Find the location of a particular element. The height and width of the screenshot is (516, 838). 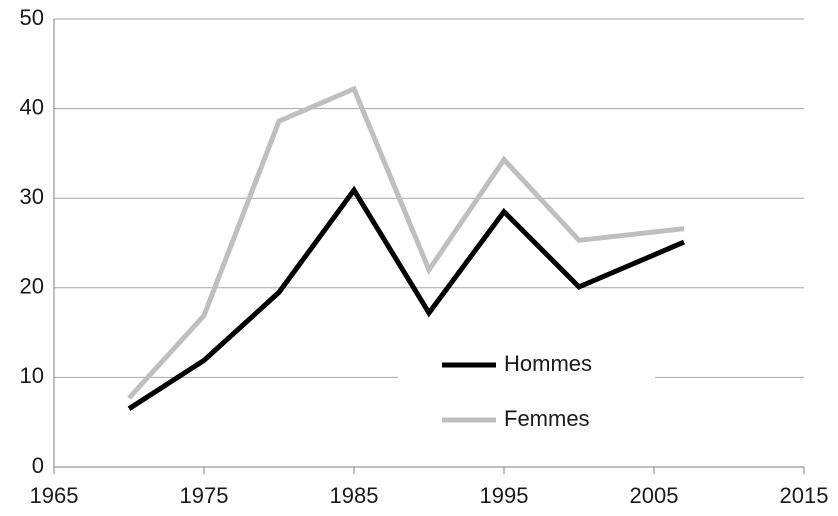

y-tick-label: 30 is located at coordinates (32, 196).